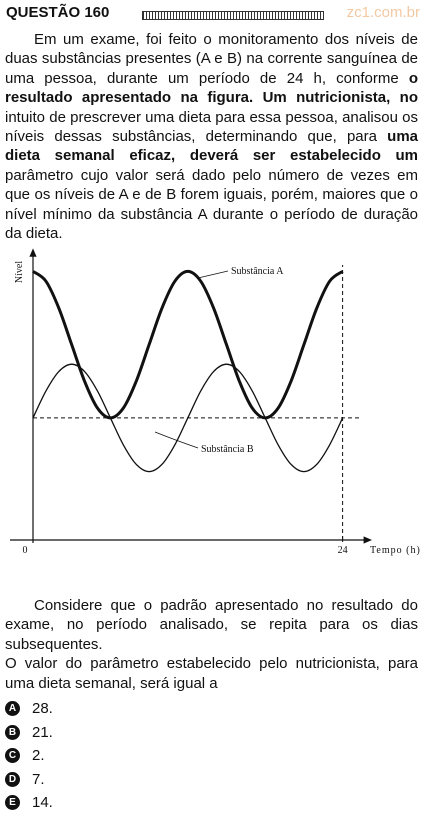 Image resolution: width=426 pixels, height=816 pixels. I want to click on x-tick-label: 0, so click(25, 550).